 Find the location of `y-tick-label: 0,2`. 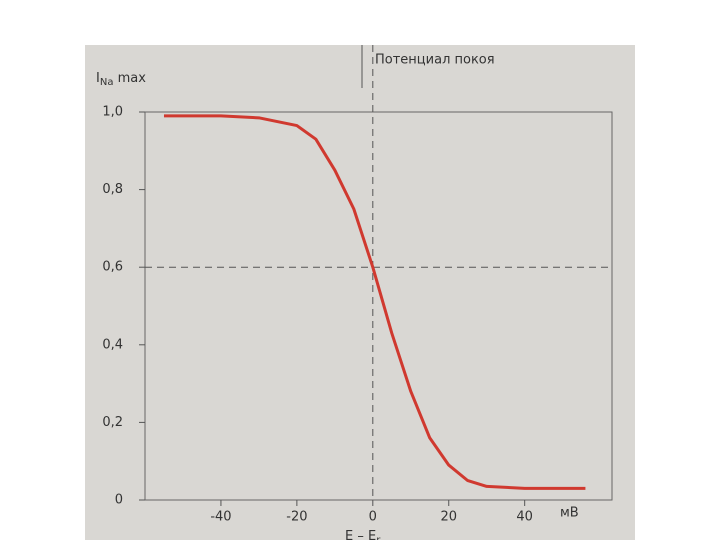

y-tick-label: 0,2 is located at coordinates (112, 422).